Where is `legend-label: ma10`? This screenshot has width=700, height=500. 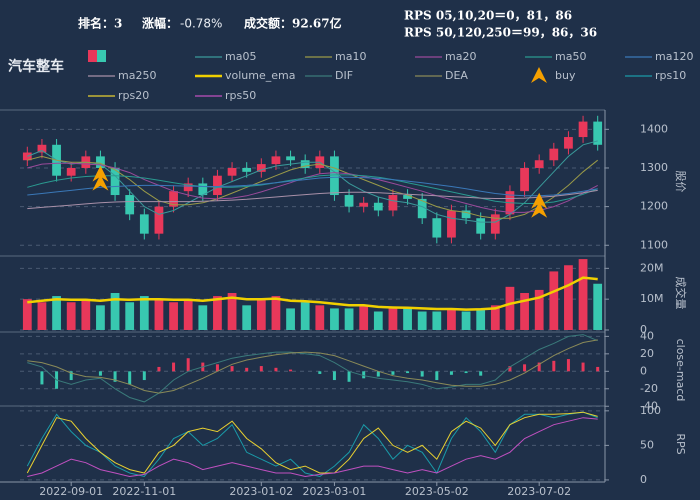 legend-label: ma10 is located at coordinates (350, 56).